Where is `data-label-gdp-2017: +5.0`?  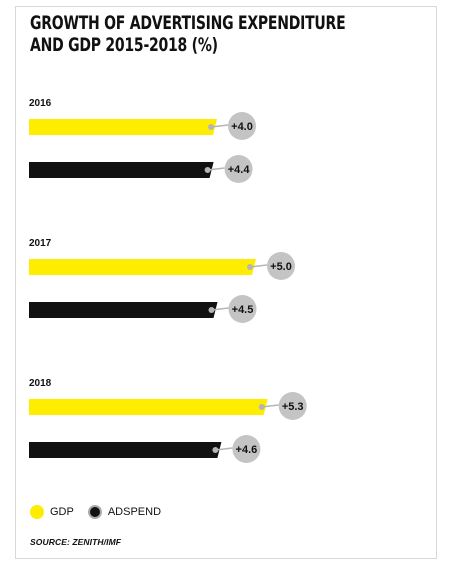
data-label-gdp-2017: +5.0 is located at coordinates (281, 267).